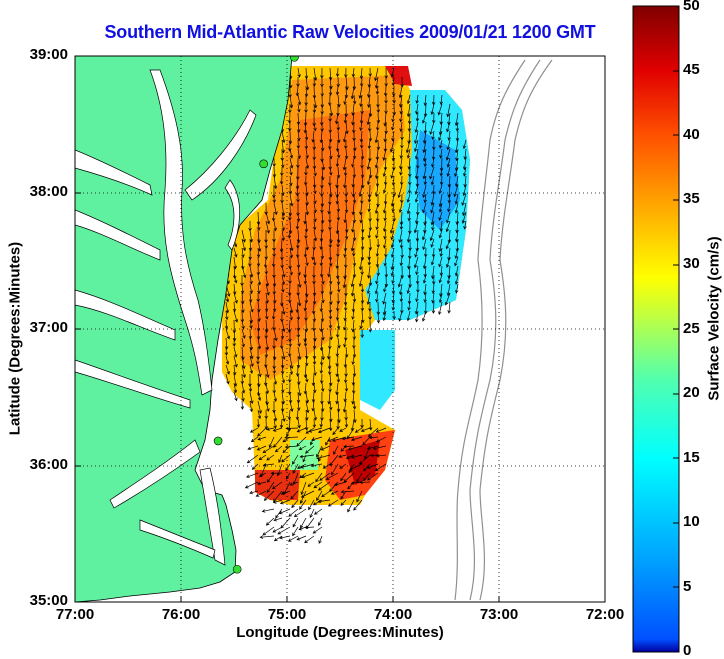 Image resolution: width=724 pixels, height=659 pixels. I want to click on colorbar-tick-label: 40, so click(691, 134).